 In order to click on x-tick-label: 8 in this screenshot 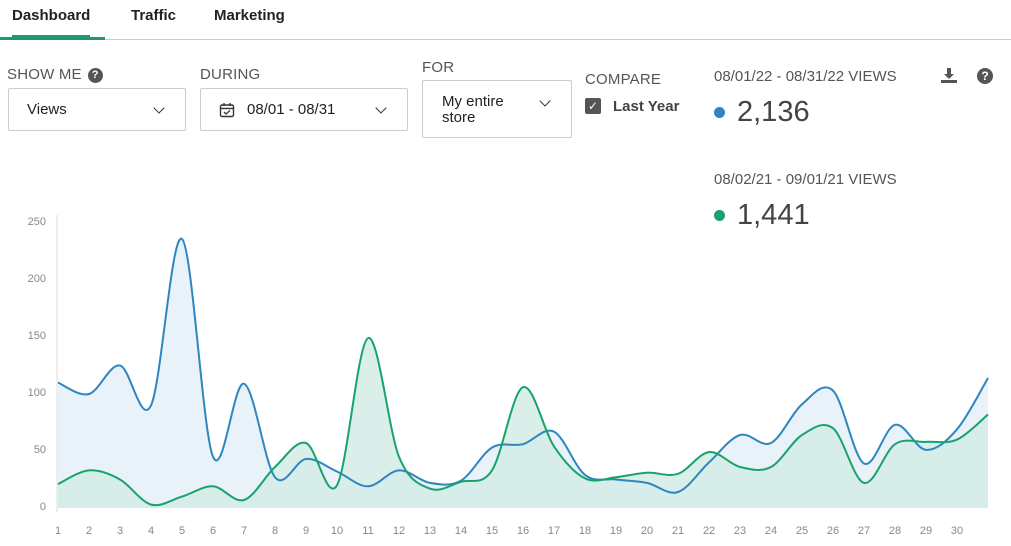, I will do `click(275, 531)`.